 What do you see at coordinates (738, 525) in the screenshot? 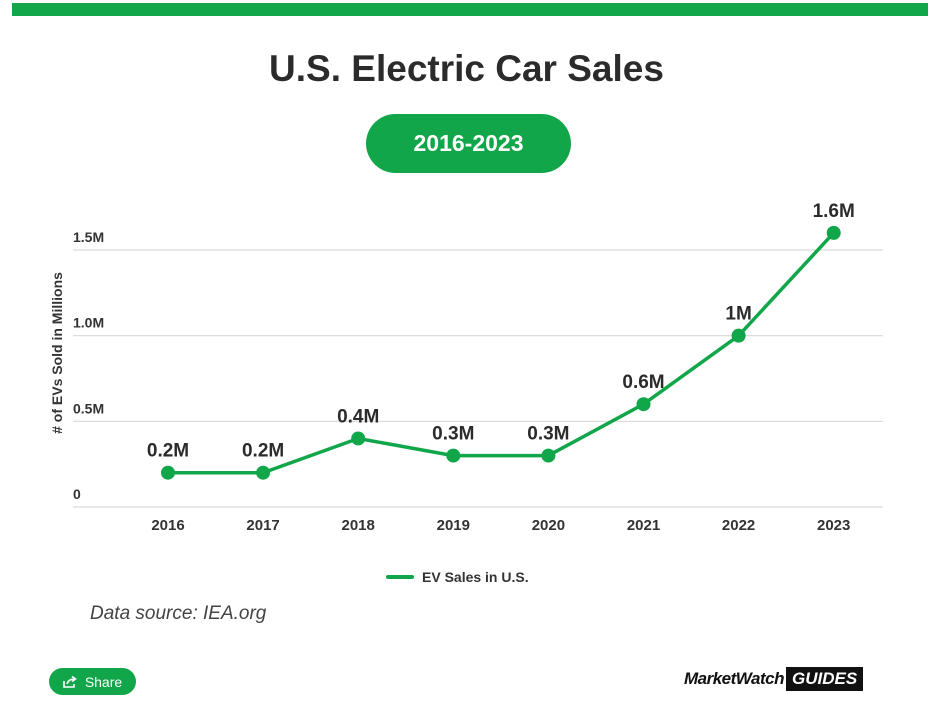
I see `x-tick-label: 2022` at bounding box center [738, 525].